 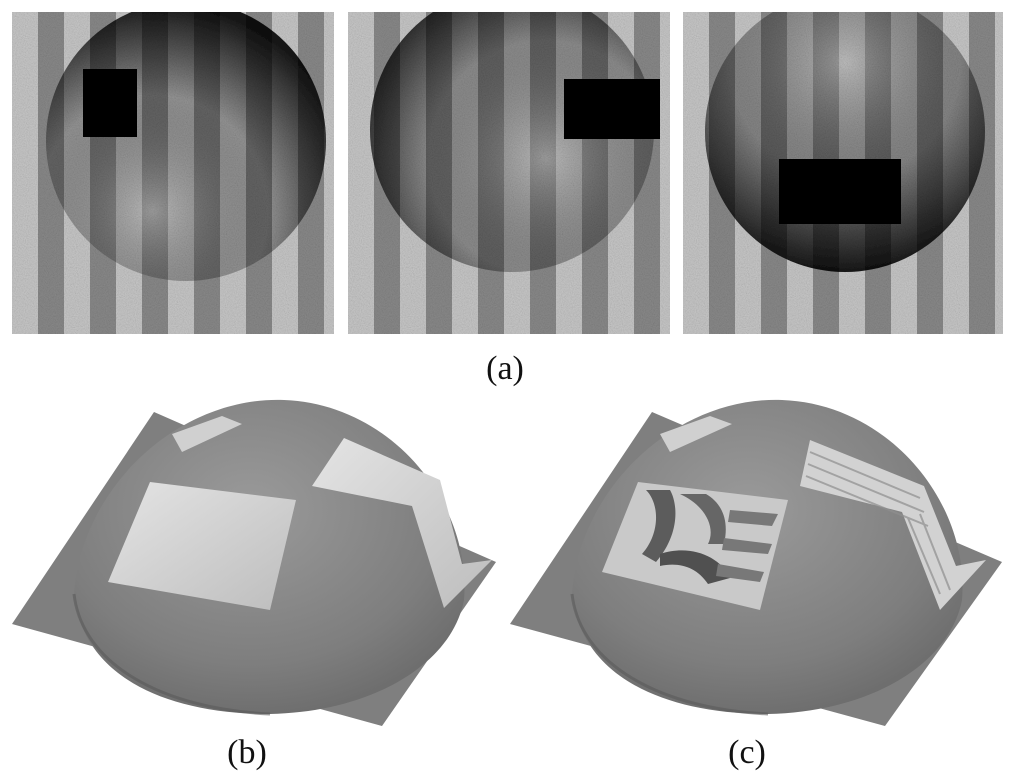 What do you see at coordinates (747, 752) in the screenshot?
I see `caption-c: (c)` at bounding box center [747, 752].